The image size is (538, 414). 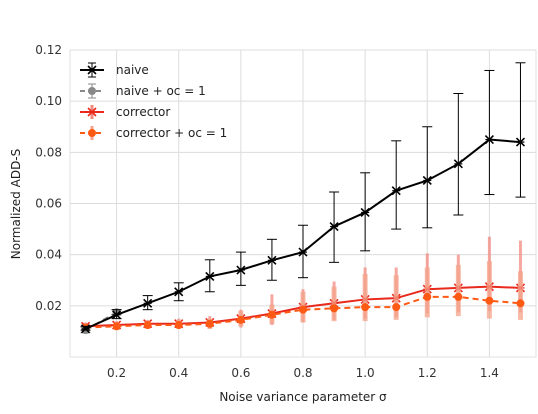 What do you see at coordinates (16, 204) in the screenshot?
I see `y-axis-label: Normalized ADD-S` at bounding box center [16, 204].